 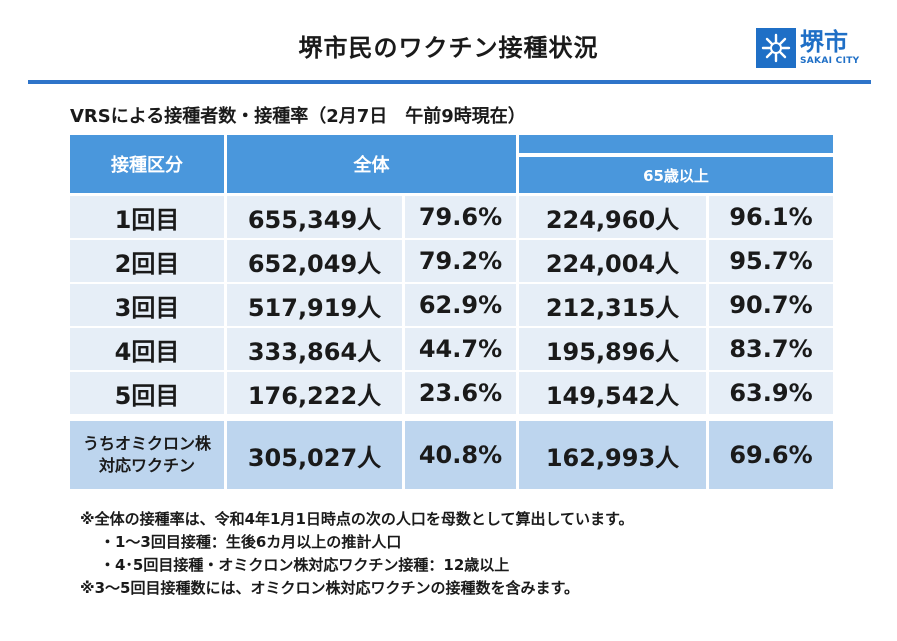 What do you see at coordinates (329, 588) in the screenshot?
I see `footnote-4: ※3～5回目接種数には、オミクロン株対応ワクチンの接種数を含みます。` at bounding box center [329, 588].